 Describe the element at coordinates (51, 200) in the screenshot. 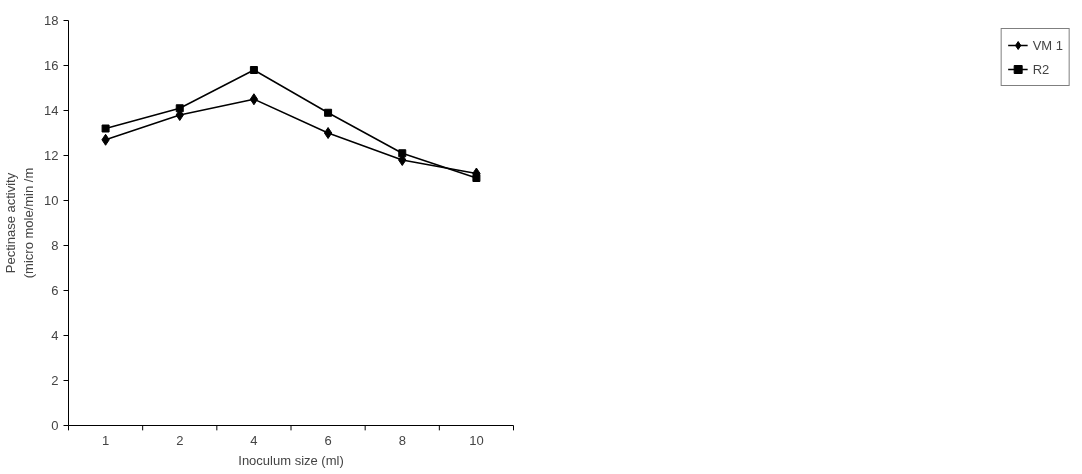

I see `y-tick-label: 10` at that location.